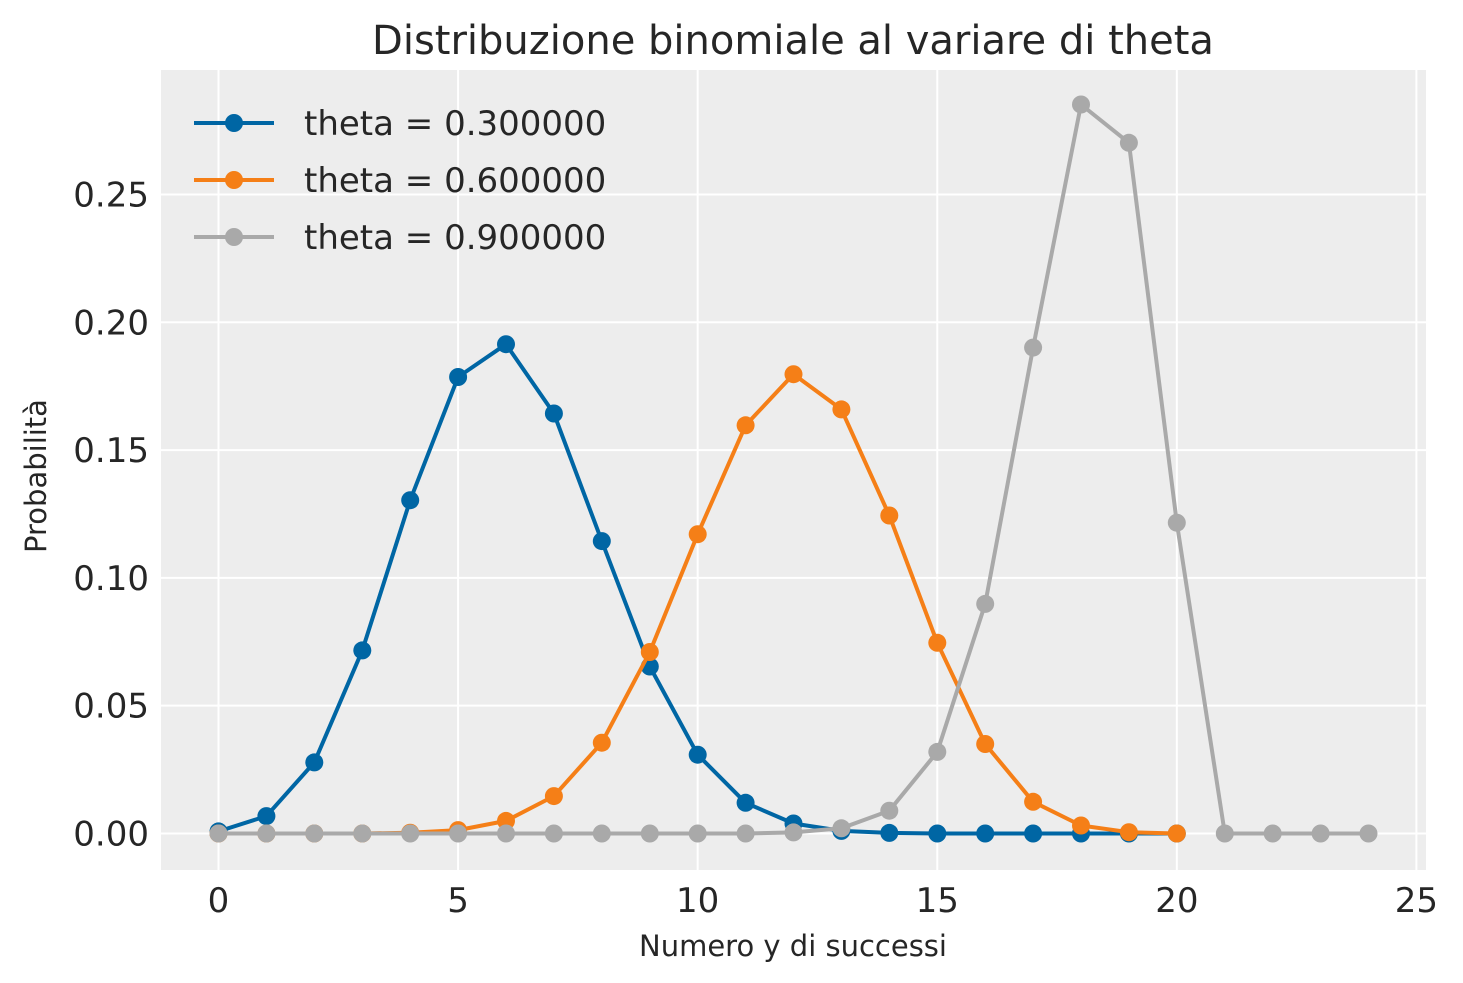 This screenshot has height=983, width=1463. I want to click on x-tick-label: 10, so click(697, 901).